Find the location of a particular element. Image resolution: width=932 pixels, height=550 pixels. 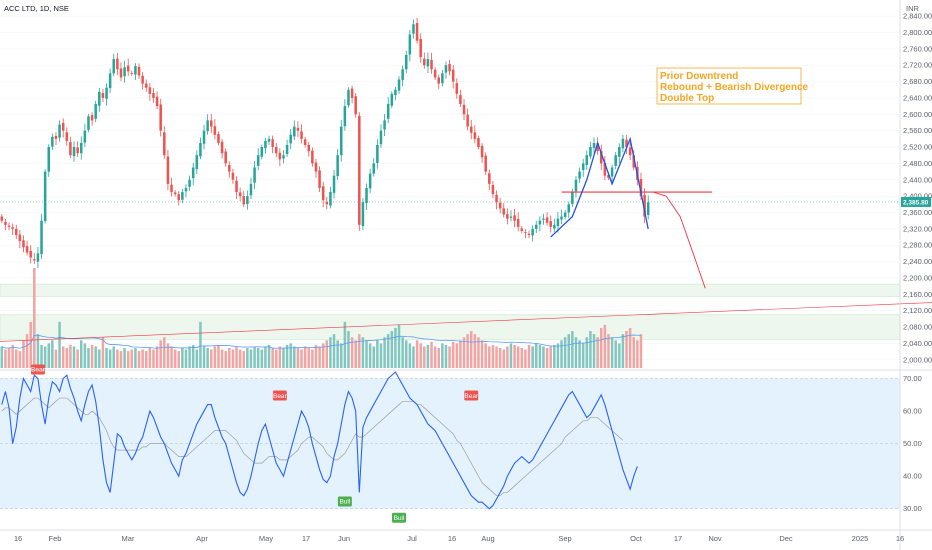

price-tick-label: 2,720.00 is located at coordinates (917, 65).